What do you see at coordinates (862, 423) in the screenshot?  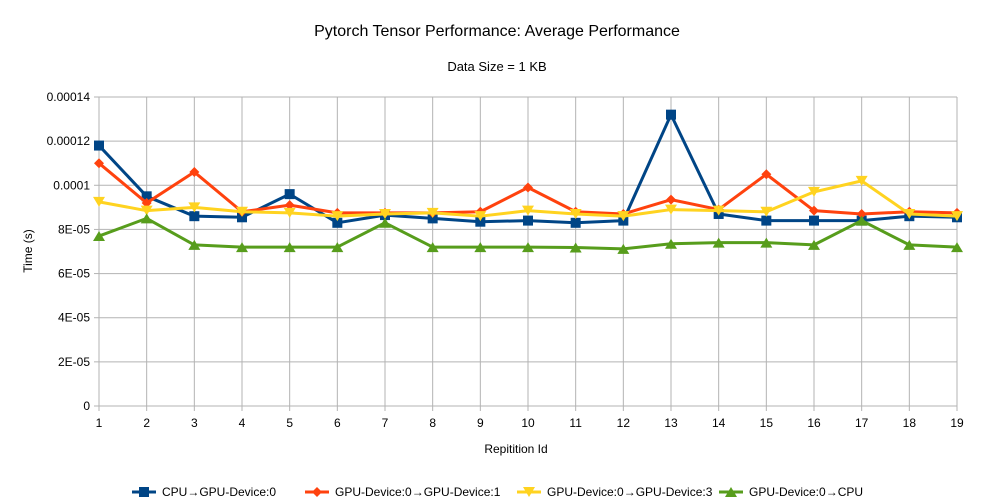 I see `x-tick-label: 17` at bounding box center [862, 423].